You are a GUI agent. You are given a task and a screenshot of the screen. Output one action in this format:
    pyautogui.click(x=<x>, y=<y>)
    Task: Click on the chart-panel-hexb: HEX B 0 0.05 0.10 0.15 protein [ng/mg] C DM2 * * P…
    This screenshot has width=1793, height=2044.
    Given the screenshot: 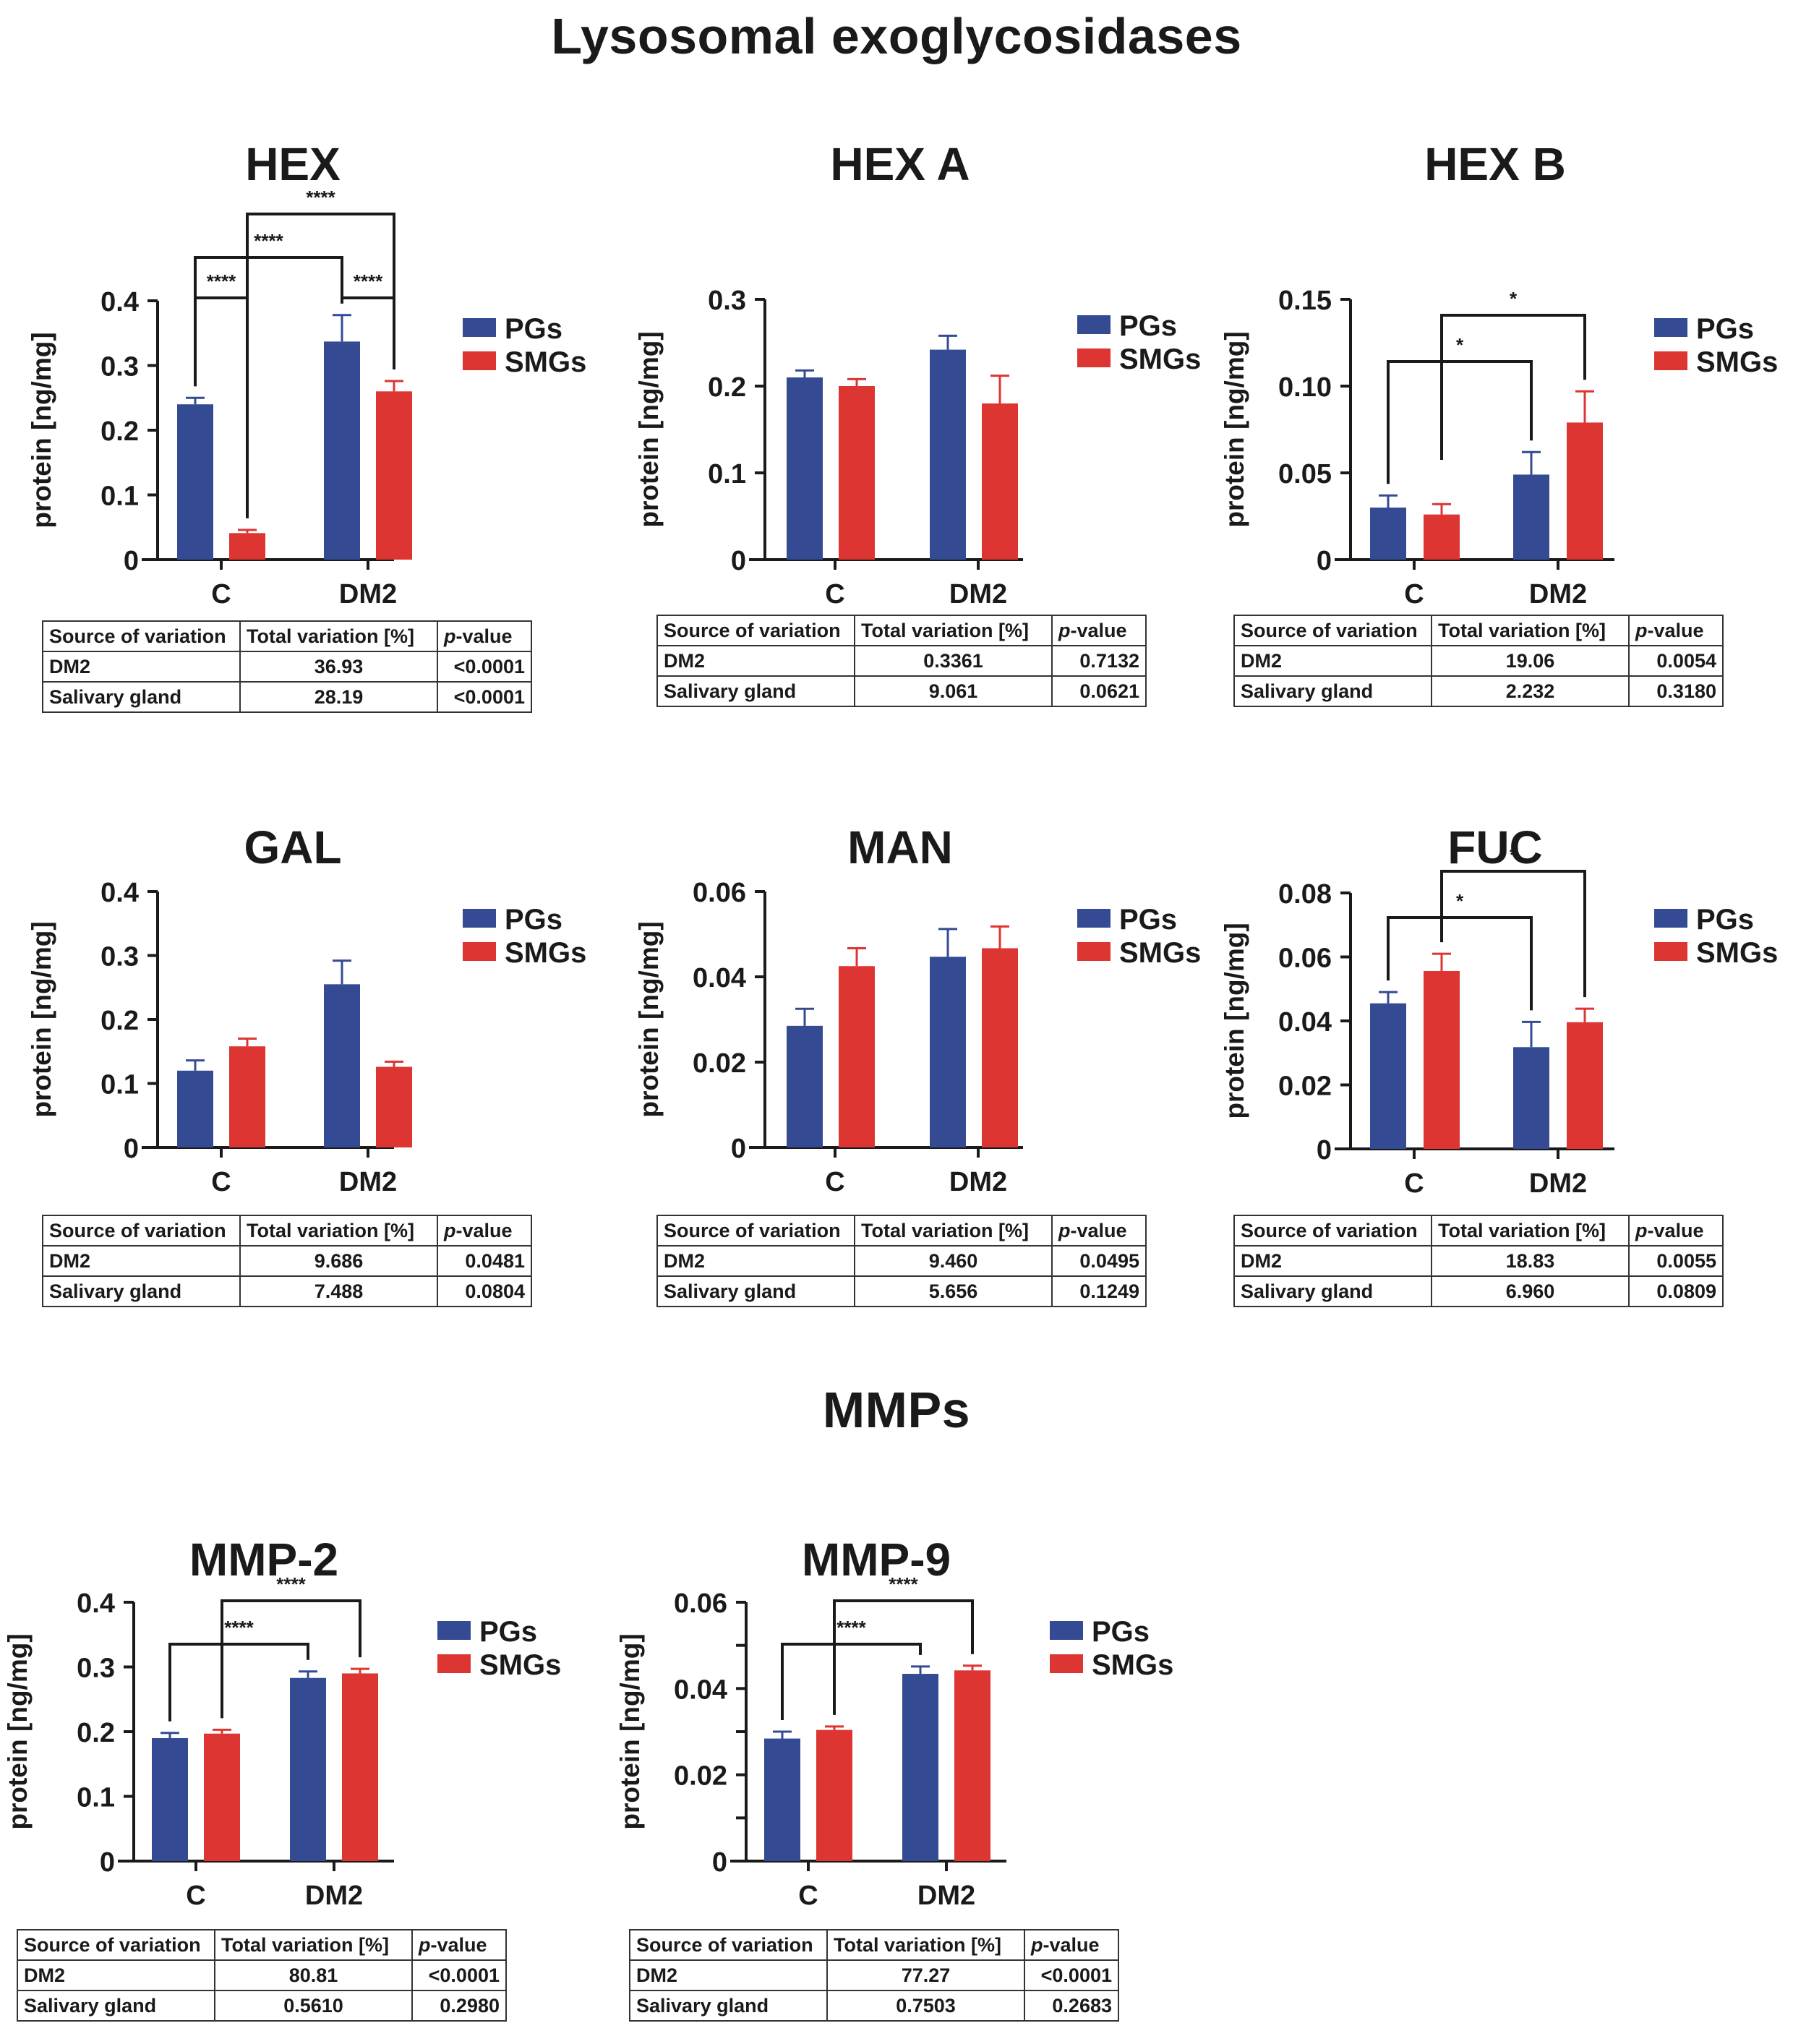 What is the action you would take?
    pyautogui.click(x=1492, y=407)
    